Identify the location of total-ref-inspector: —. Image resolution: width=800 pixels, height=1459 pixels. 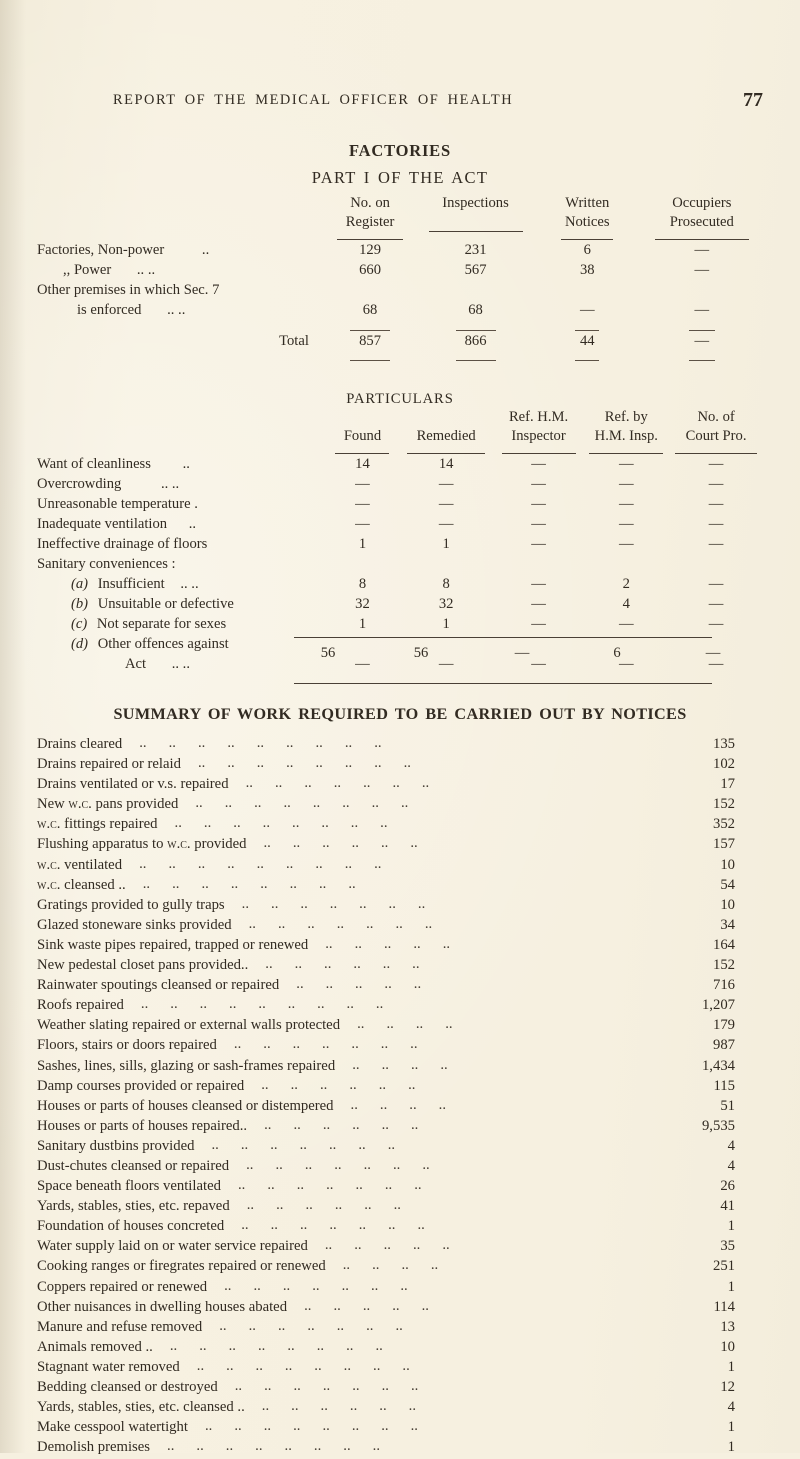
(522, 653).